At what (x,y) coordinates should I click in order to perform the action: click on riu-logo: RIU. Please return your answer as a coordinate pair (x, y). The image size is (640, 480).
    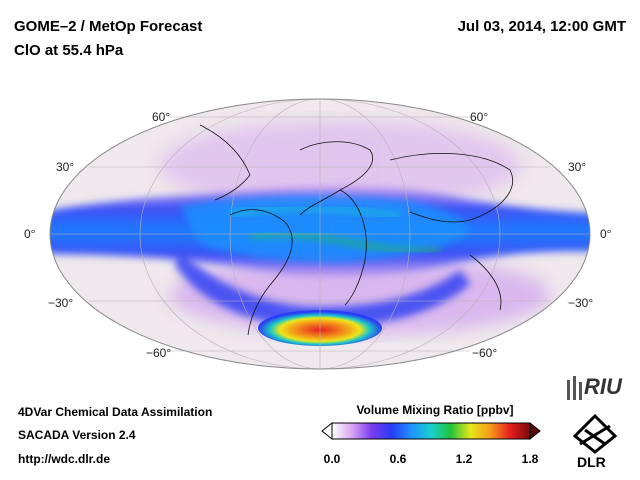
    Looking at the image, I should click on (599, 388).